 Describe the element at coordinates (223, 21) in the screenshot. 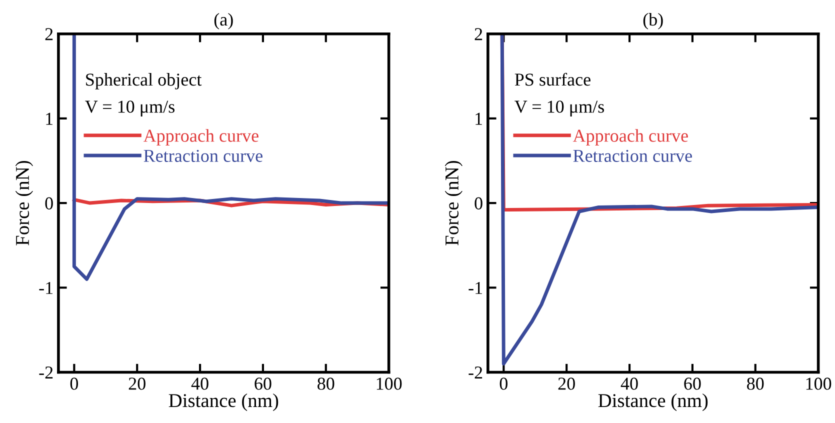

I see `chart-title: (a)` at that location.